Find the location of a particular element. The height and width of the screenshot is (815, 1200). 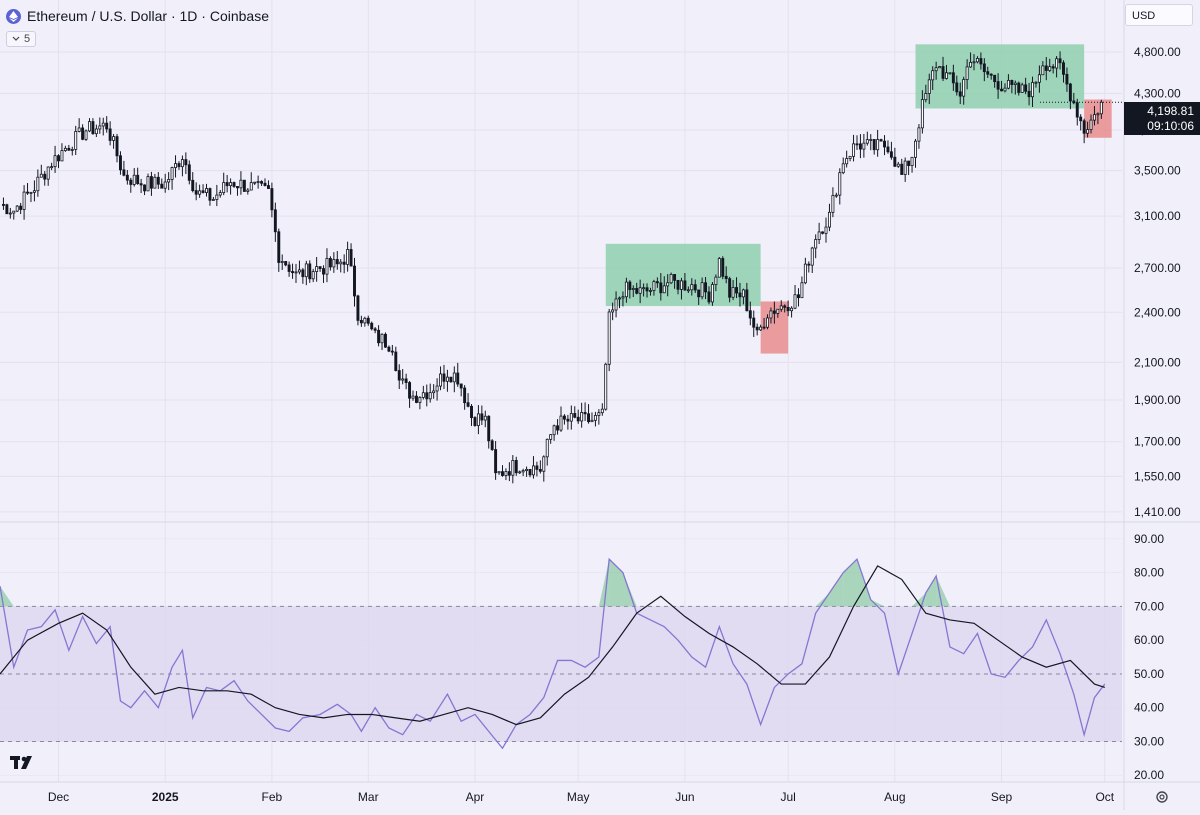

overbought-fill is located at coordinates (836, 589).